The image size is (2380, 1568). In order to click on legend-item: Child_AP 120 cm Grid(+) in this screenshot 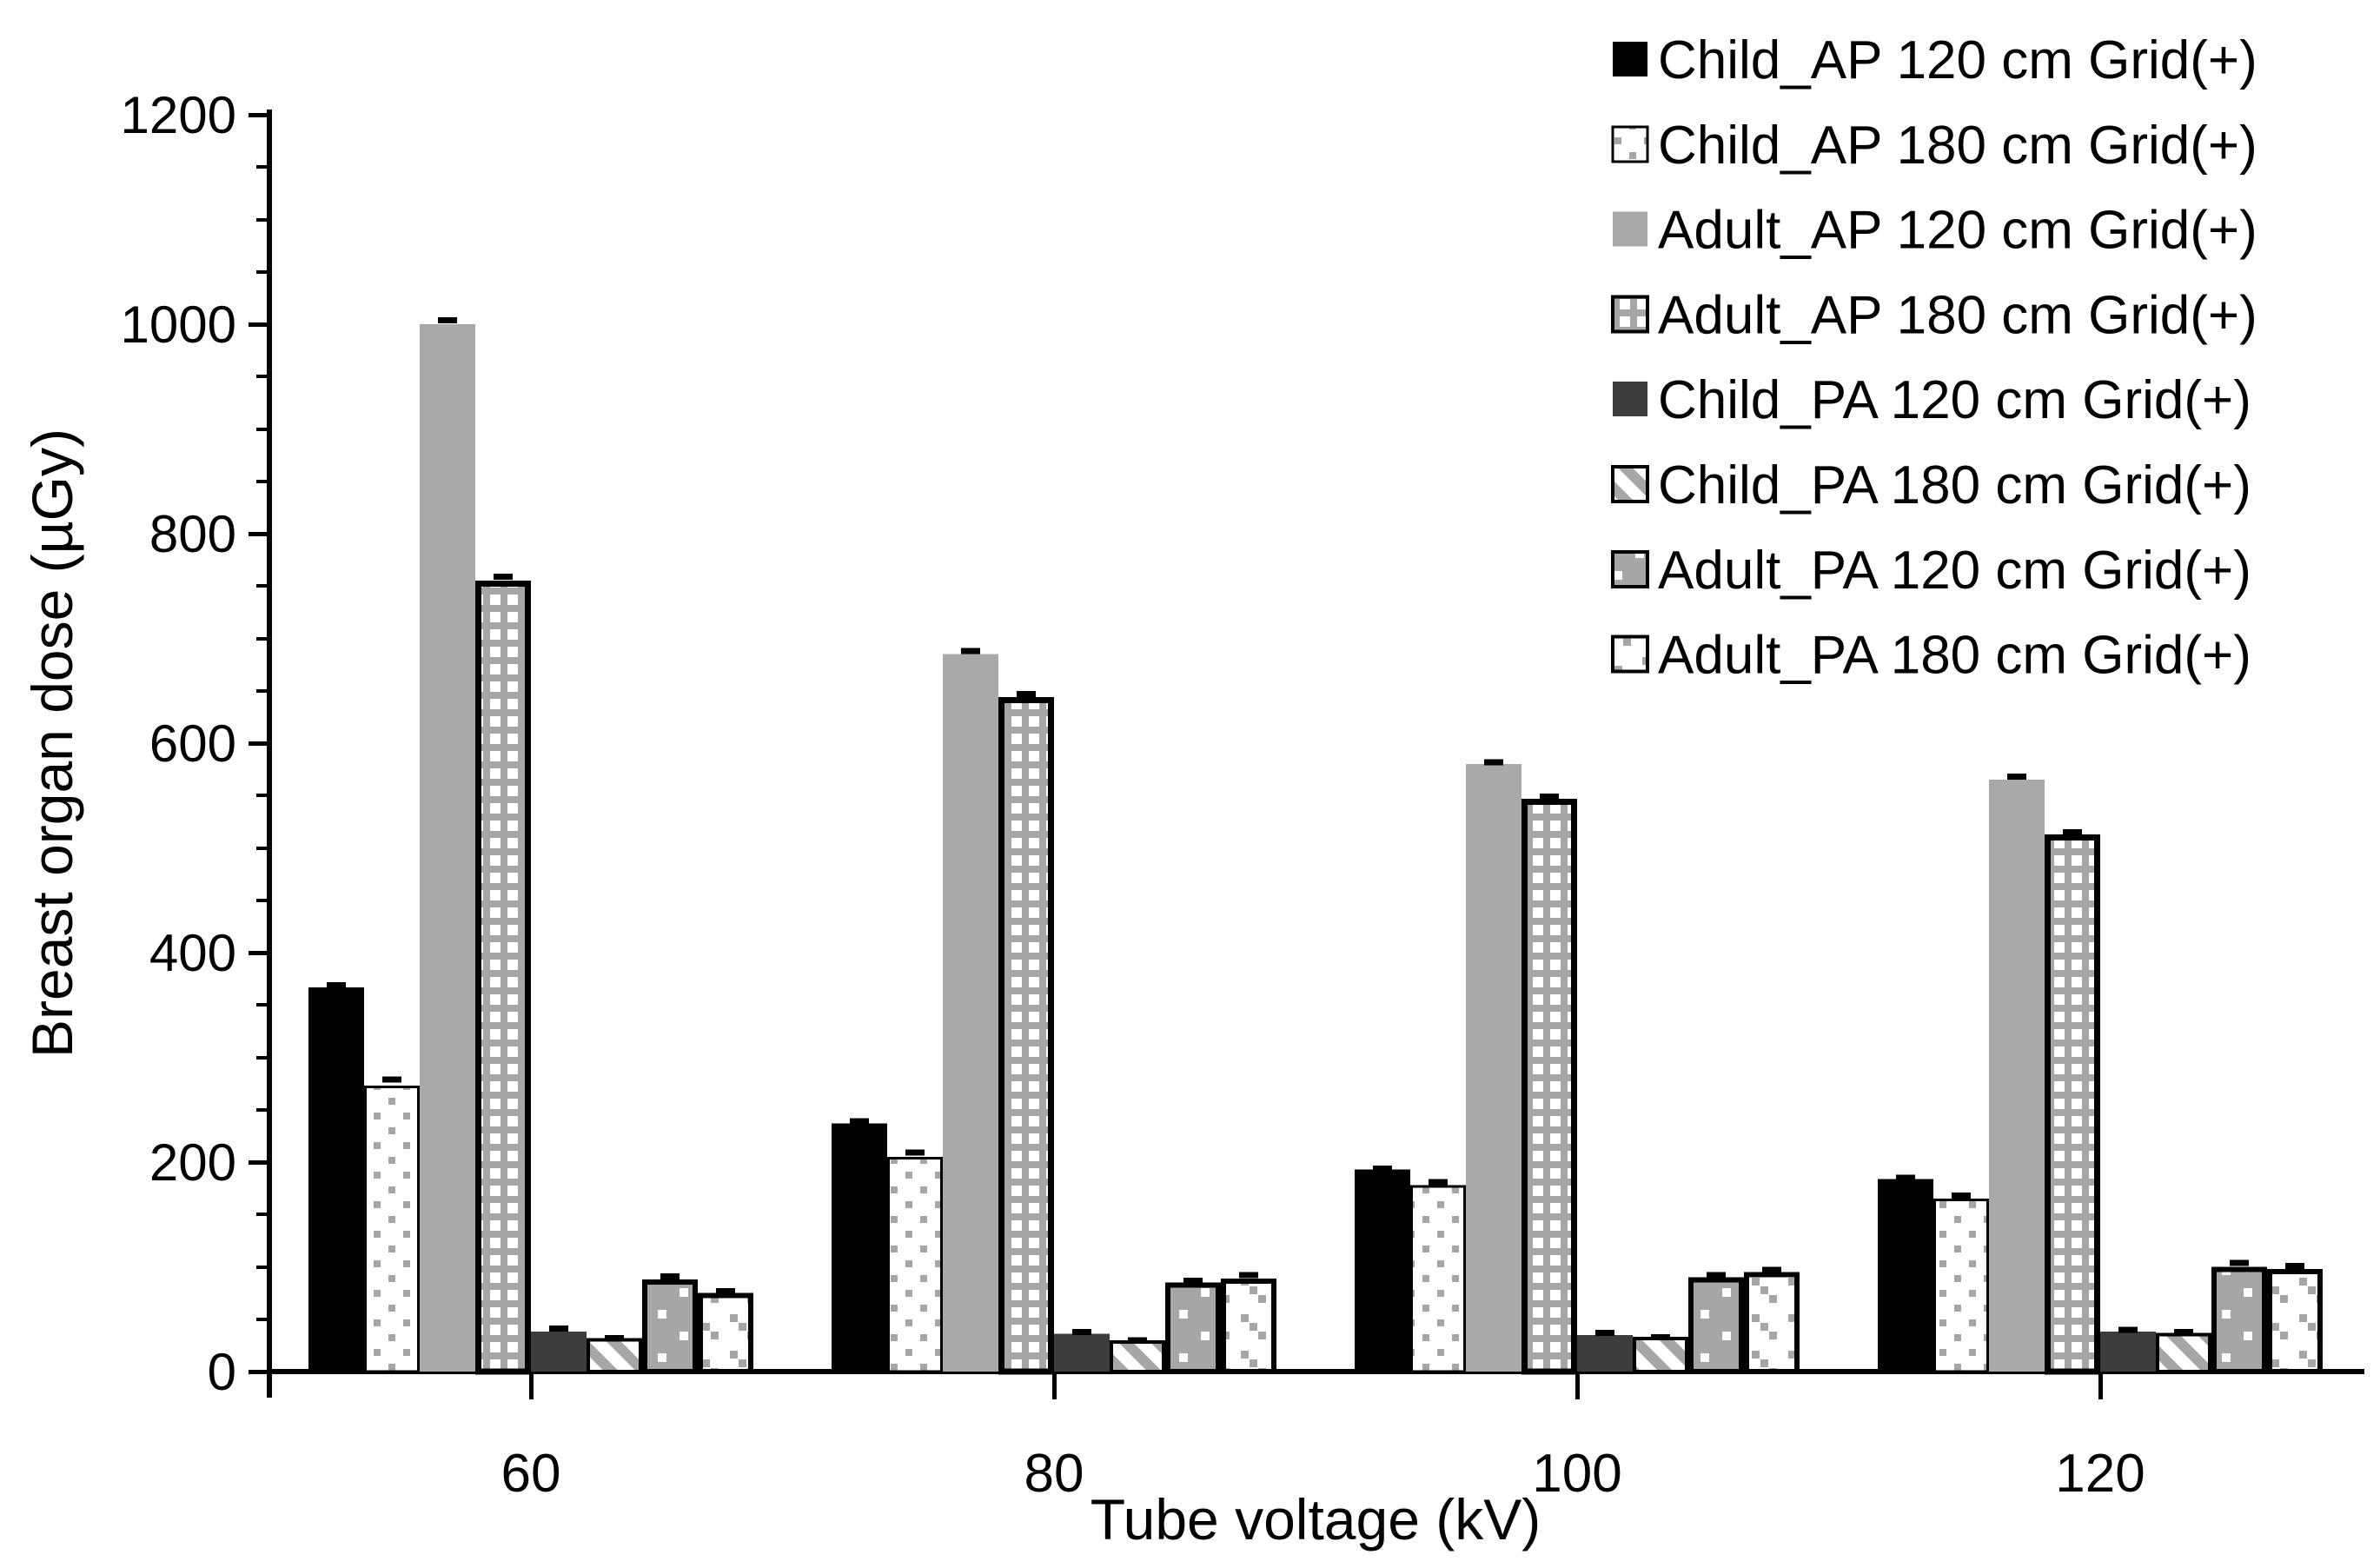, I will do `click(1935, 60)`.